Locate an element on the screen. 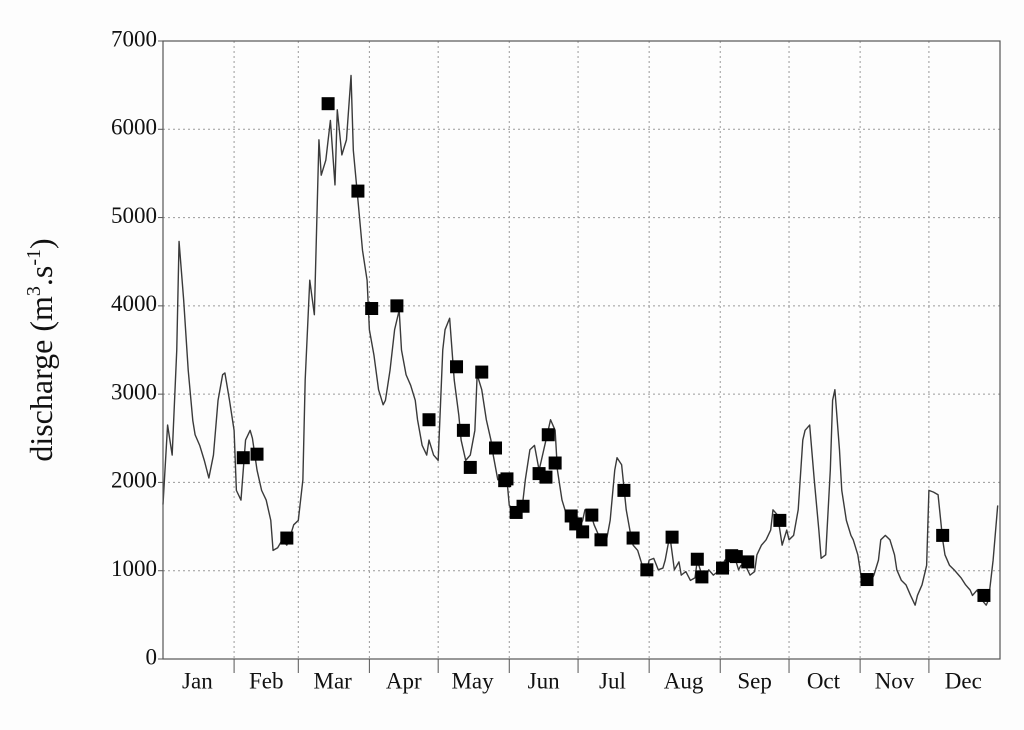 The width and height of the screenshot is (1024, 730). y-tick-label: 4000 is located at coordinates (134, 303).